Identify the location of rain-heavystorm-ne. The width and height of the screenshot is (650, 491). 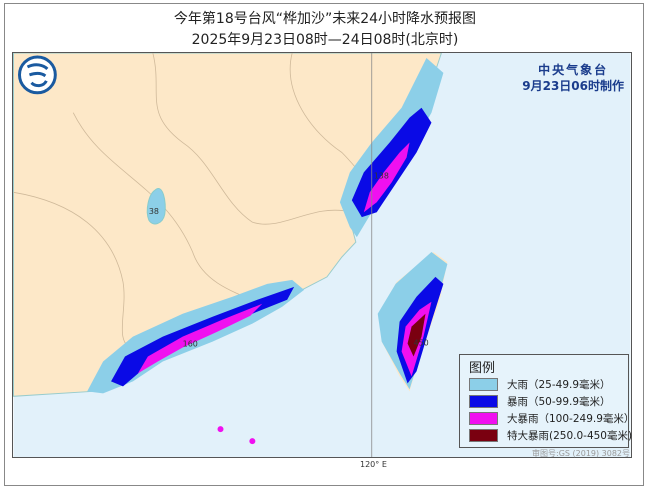
(386, 177).